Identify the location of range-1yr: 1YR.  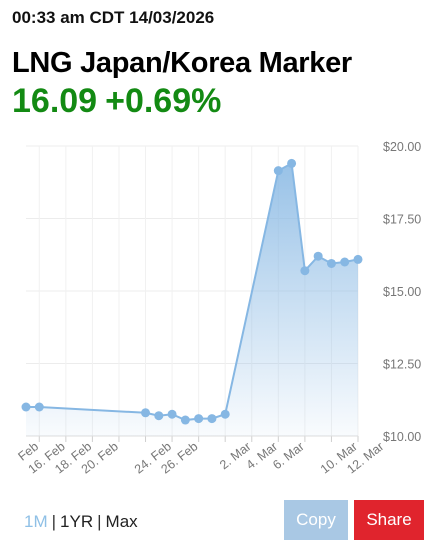
(77, 521).